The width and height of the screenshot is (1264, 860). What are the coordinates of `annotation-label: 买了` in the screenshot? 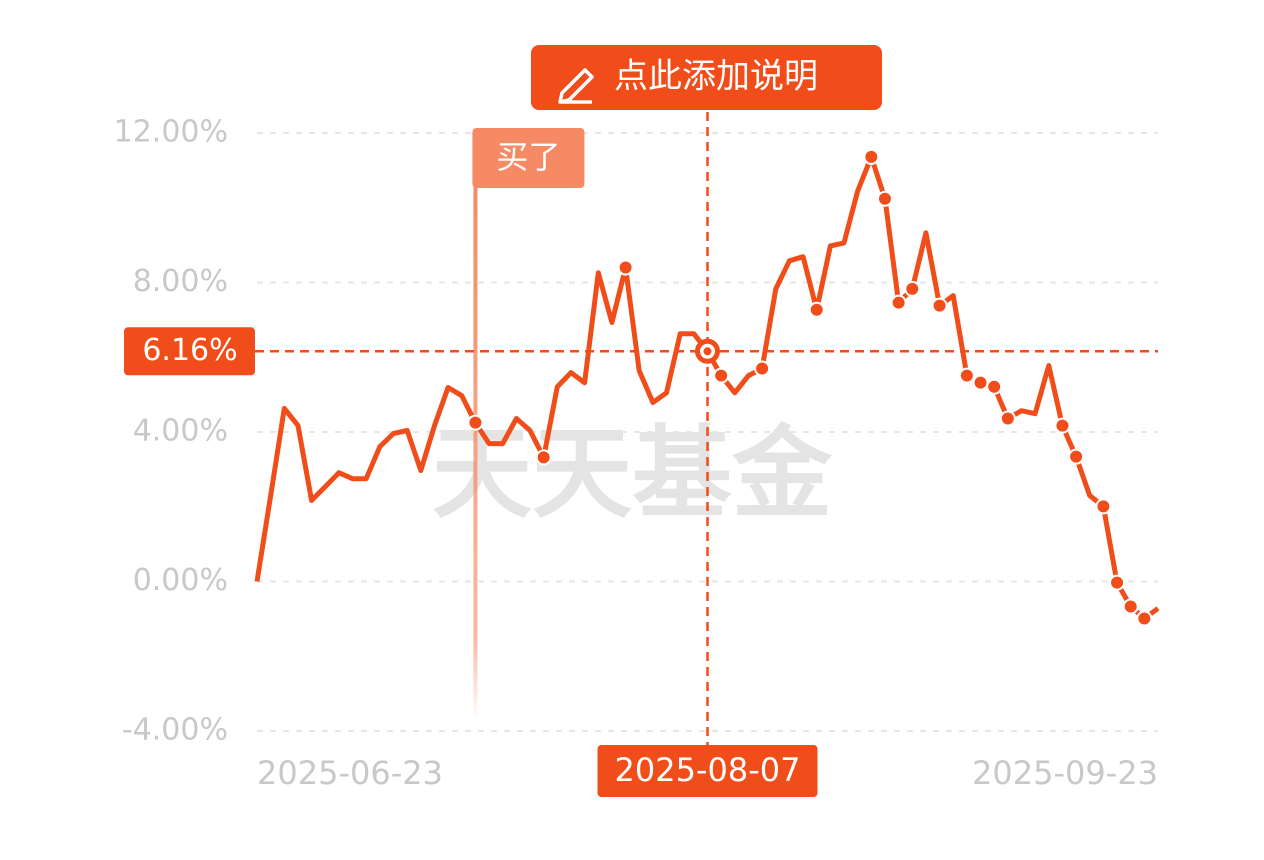 It's located at (528, 157).